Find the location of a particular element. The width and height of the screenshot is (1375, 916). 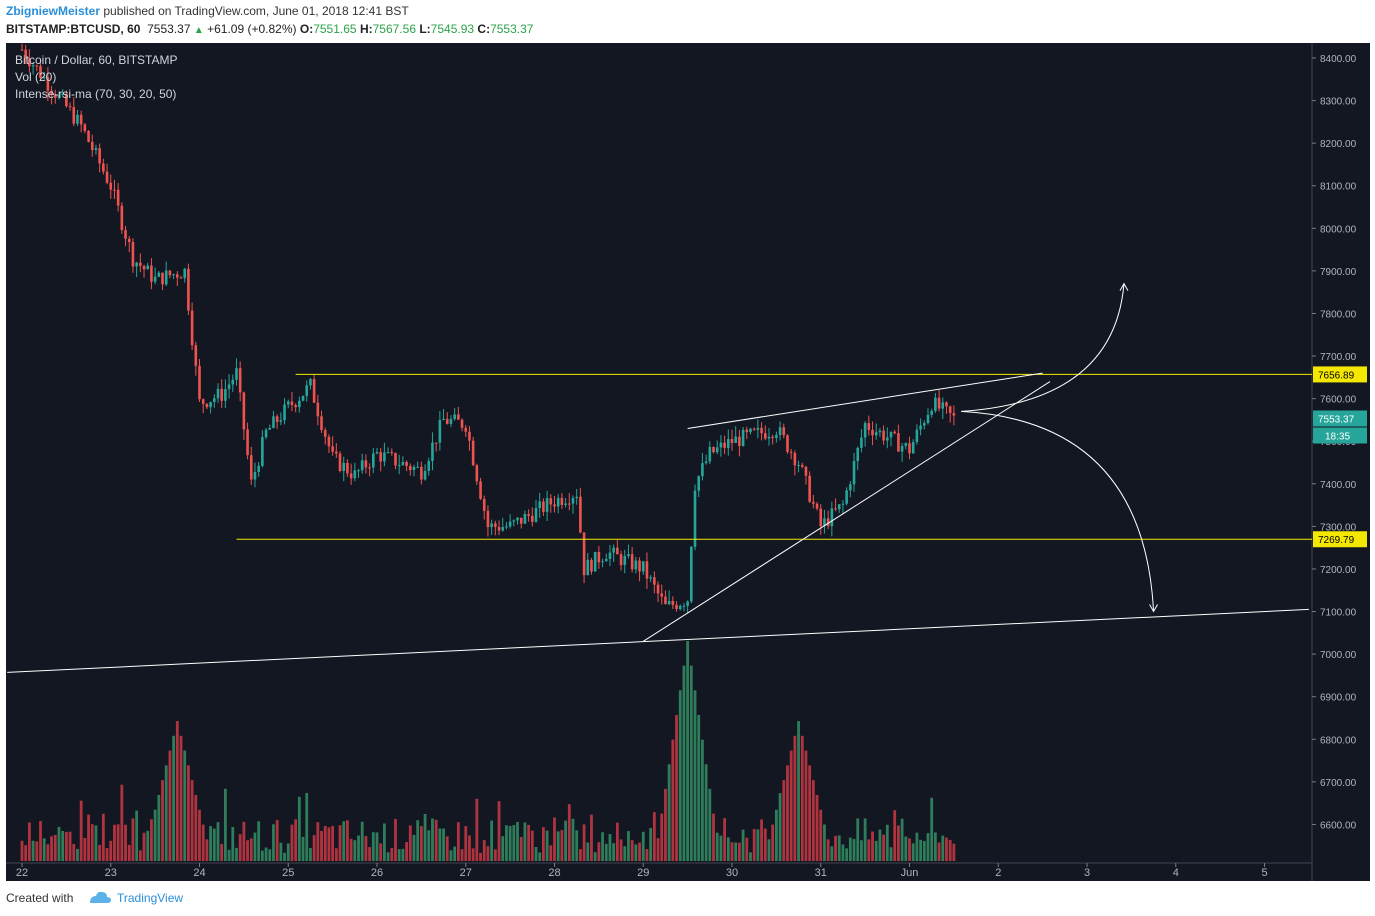

x-tick-label: 27 is located at coordinates (466, 873).